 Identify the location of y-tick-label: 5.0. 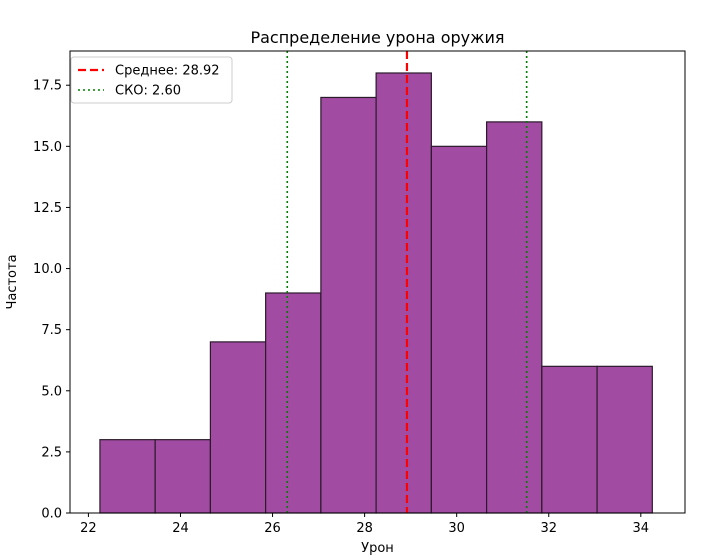
(51, 391).